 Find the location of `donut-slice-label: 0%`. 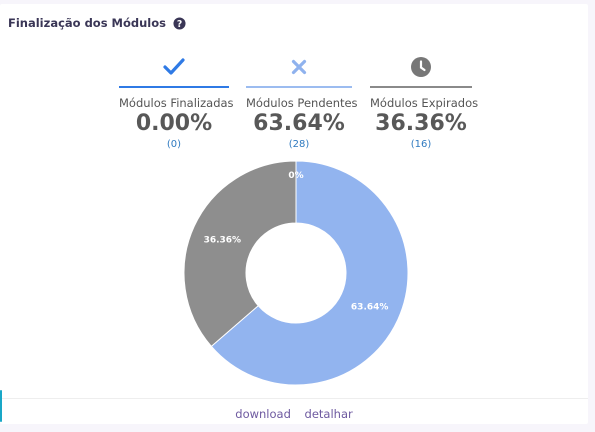

donut-slice-label: 0% is located at coordinates (295, 176).